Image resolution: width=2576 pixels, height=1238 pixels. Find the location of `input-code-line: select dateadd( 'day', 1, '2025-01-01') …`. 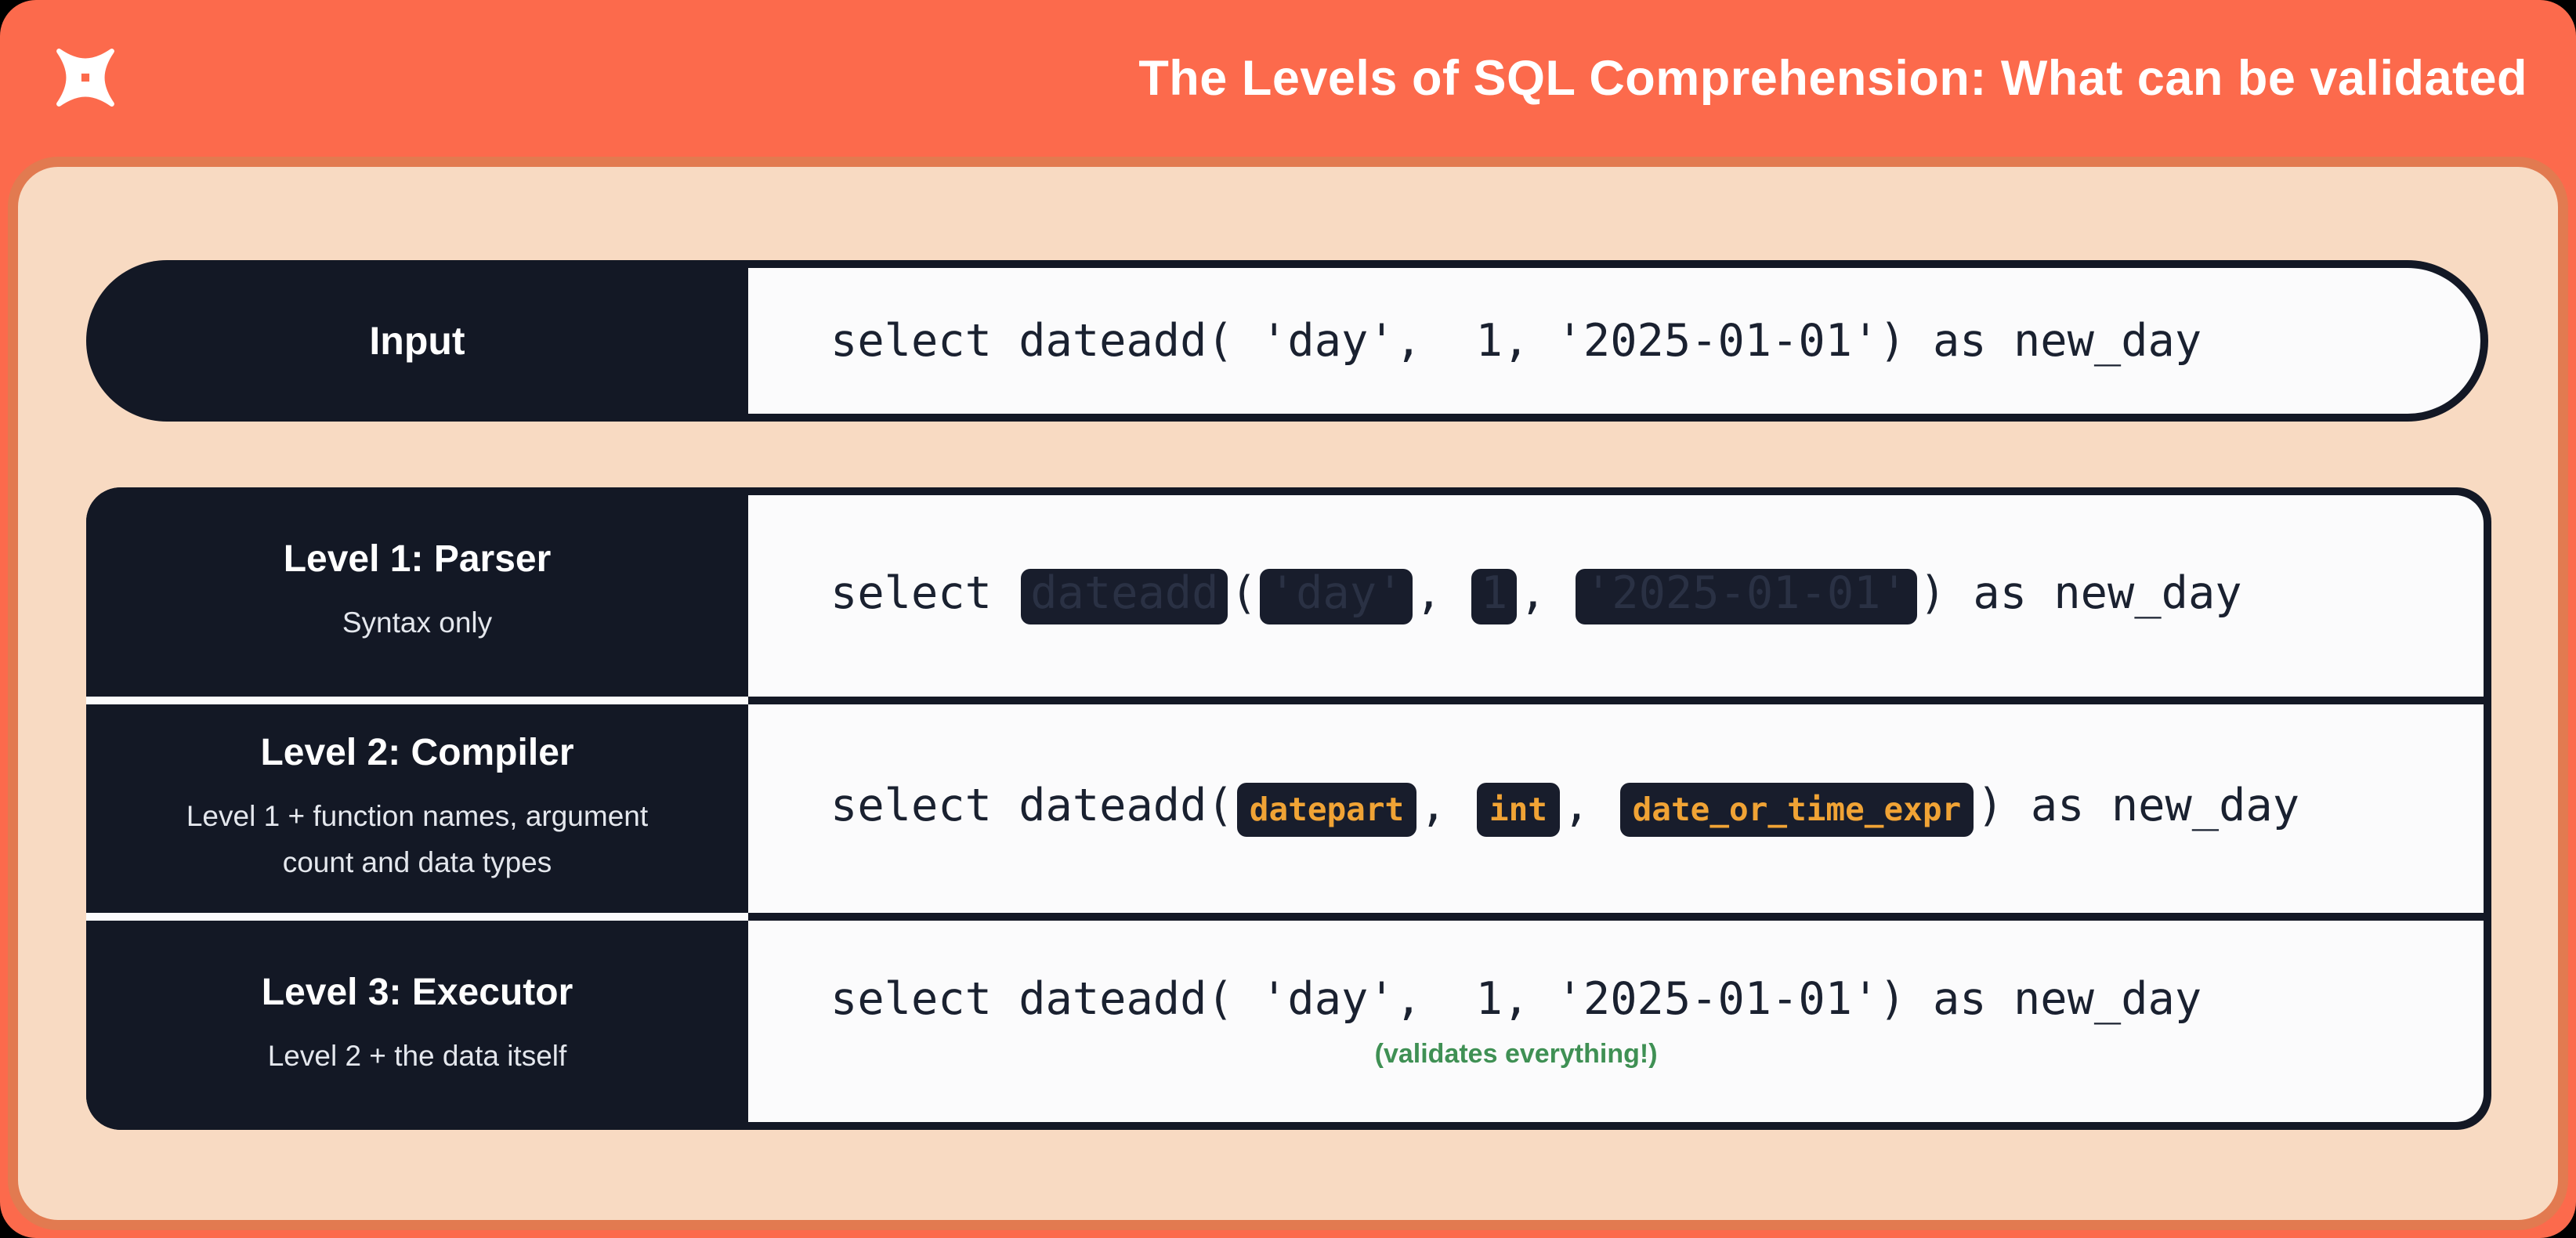

input-code-line: select dateadd( 'day', 1, '2025-01-01') … is located at coordinates (1516, 341).